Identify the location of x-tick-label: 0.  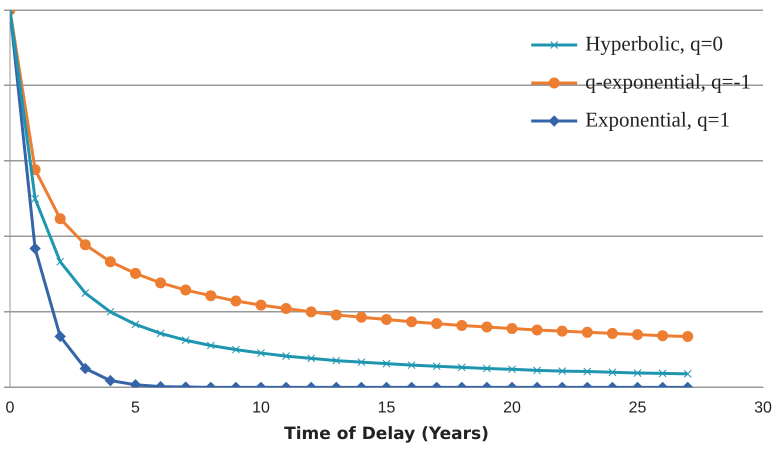
(10, 407).